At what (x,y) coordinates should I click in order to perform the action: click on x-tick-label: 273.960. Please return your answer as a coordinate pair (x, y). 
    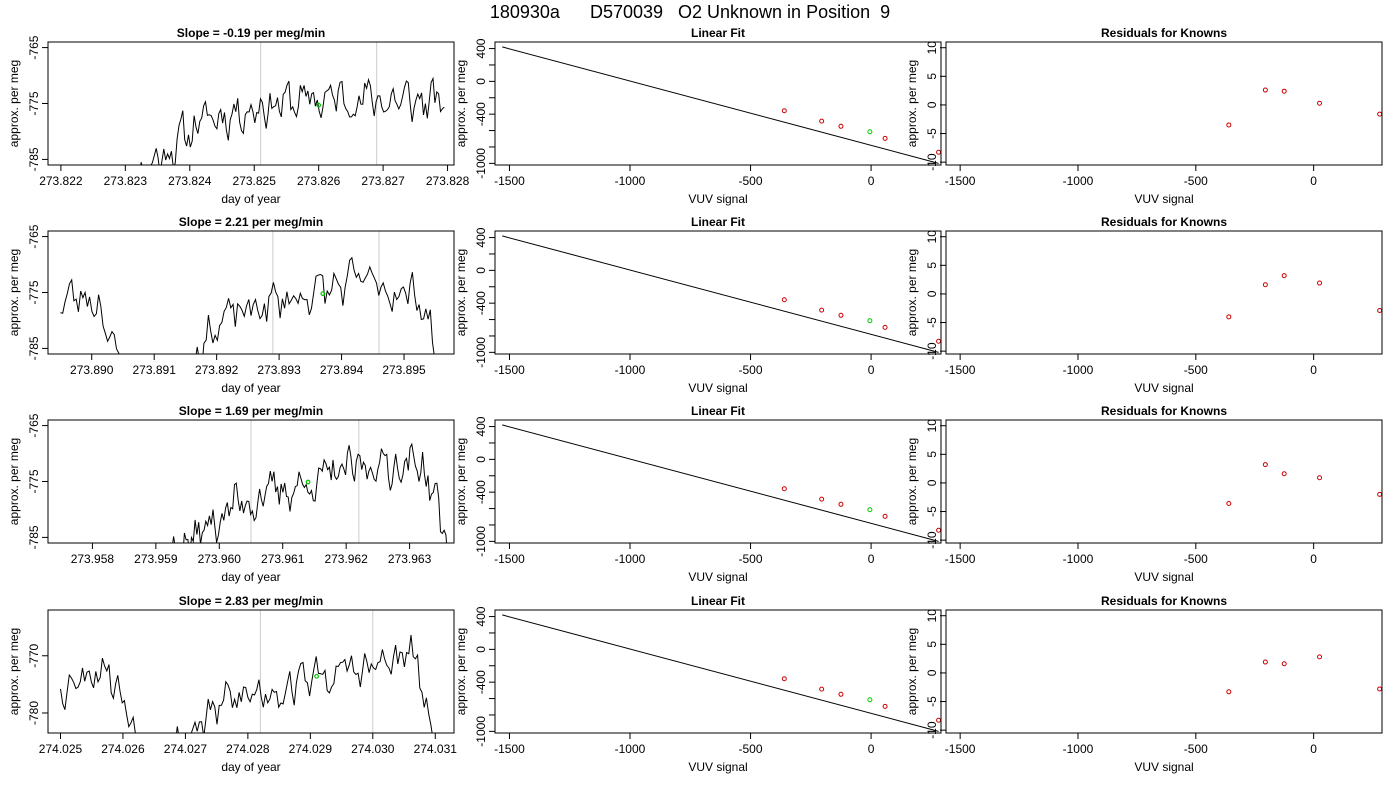
    Looking at the image, I should click on (220, 559).